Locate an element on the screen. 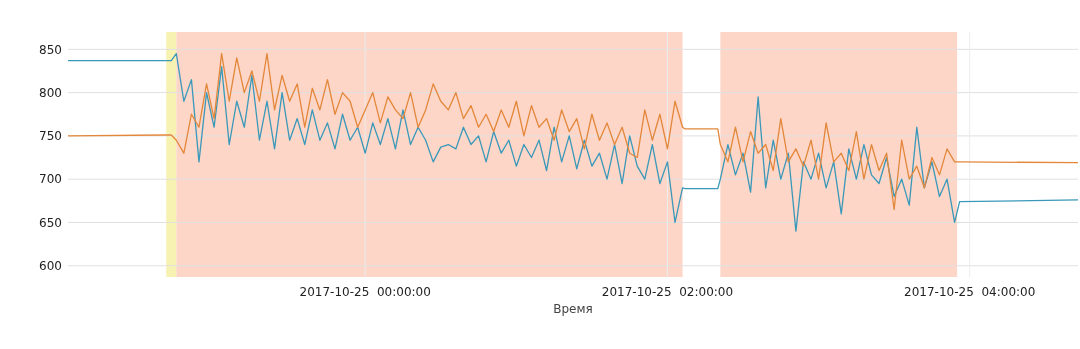 This screenshot has width=1080, height=349. y-tick-label: 600 is located at coordinates (50, 265).